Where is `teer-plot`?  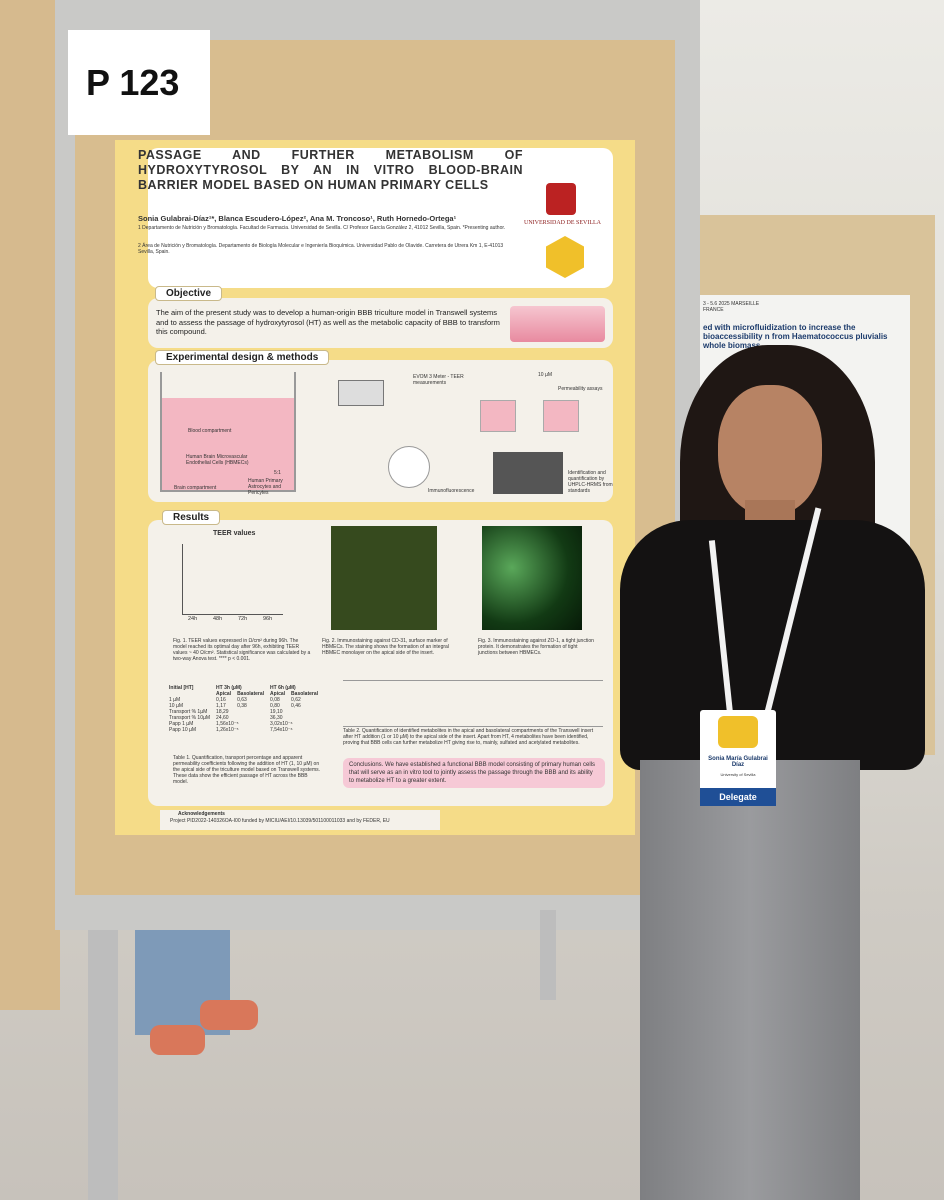 teer-plot is located at coordinates (232, 579).